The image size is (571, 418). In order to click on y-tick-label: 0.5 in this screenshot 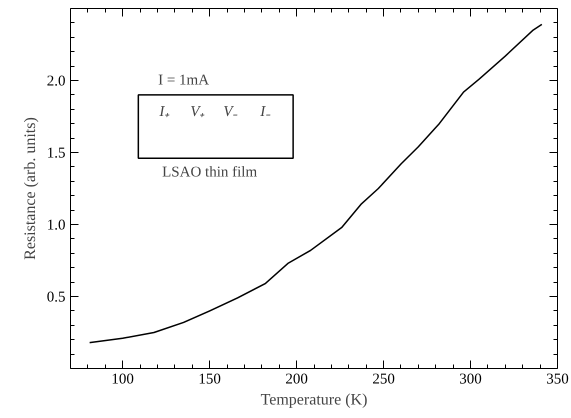, I will do `click(56, 298)`.